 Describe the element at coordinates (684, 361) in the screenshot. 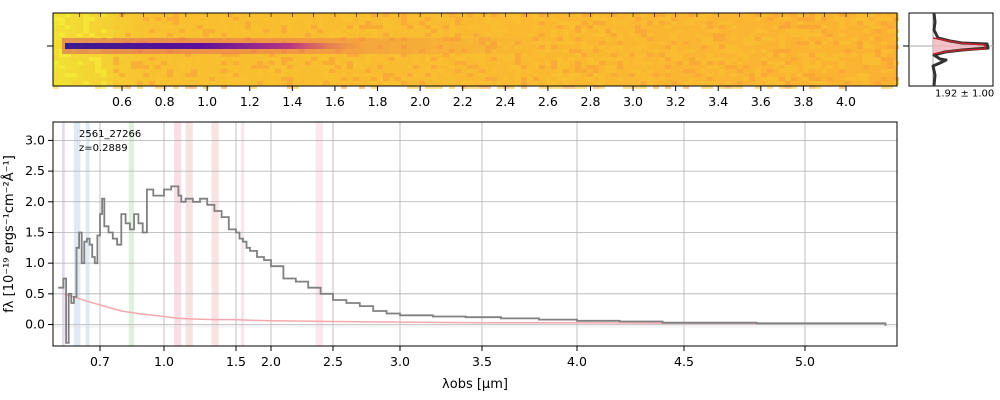

I see `x-tick-label-8: 4.5` at that location.